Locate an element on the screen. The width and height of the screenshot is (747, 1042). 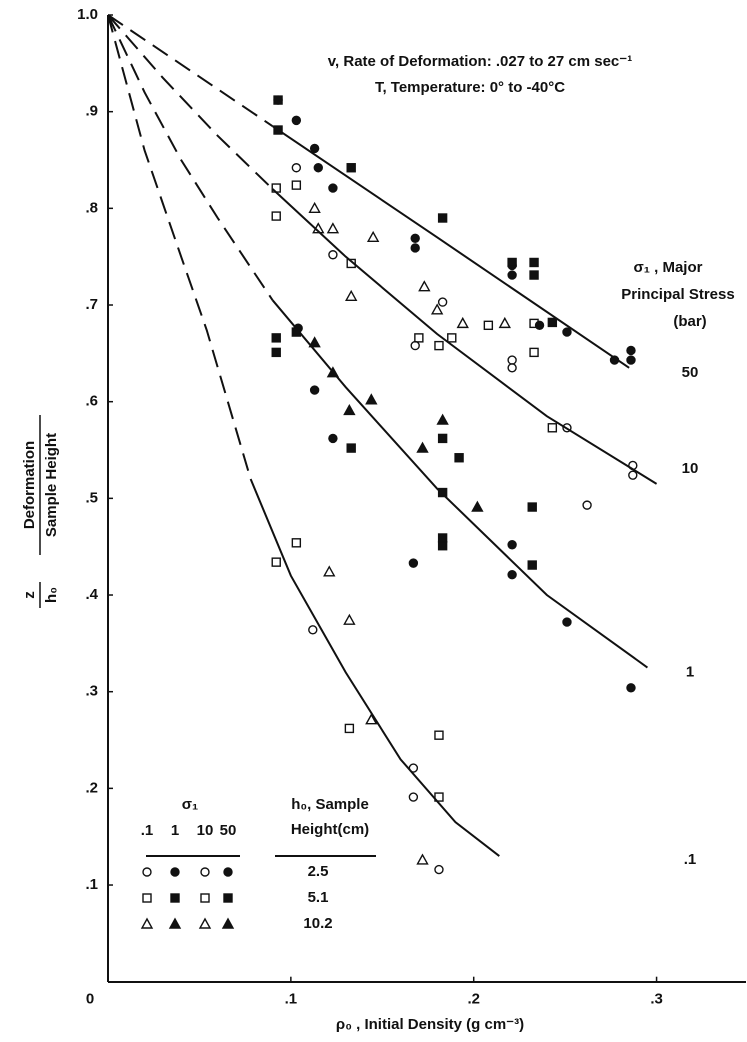
legend-height: 10.2 is located at coordinates (317, 923).